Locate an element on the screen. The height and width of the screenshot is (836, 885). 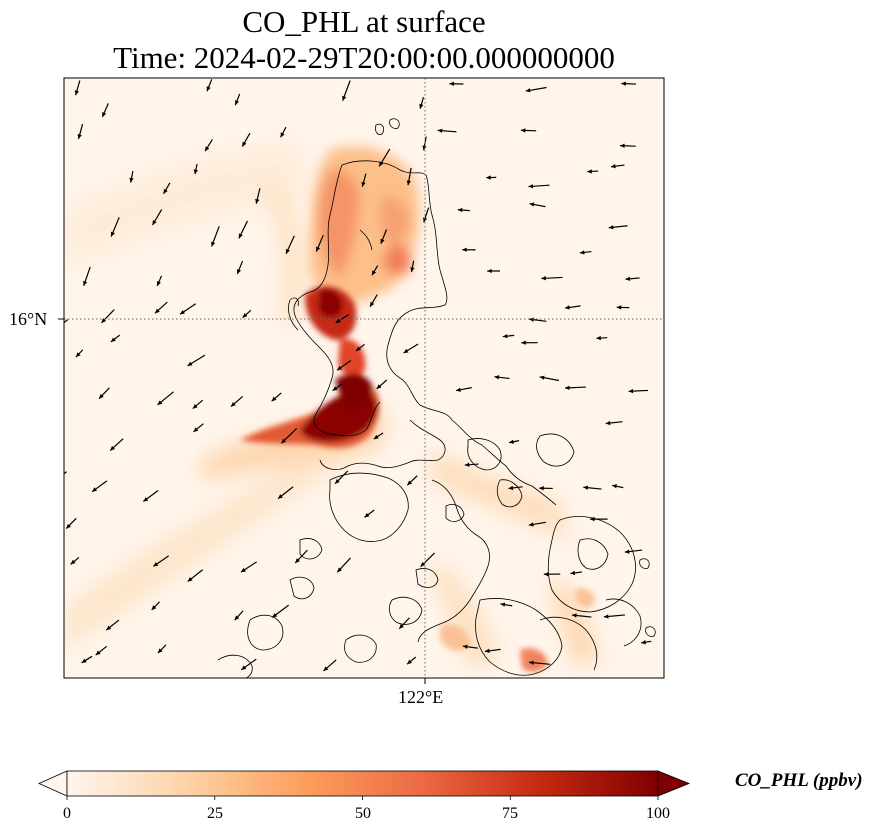
map-title-line-2: Time: 2024-02-29T20:00:00.000000000 is located at coordinates (364, 57).